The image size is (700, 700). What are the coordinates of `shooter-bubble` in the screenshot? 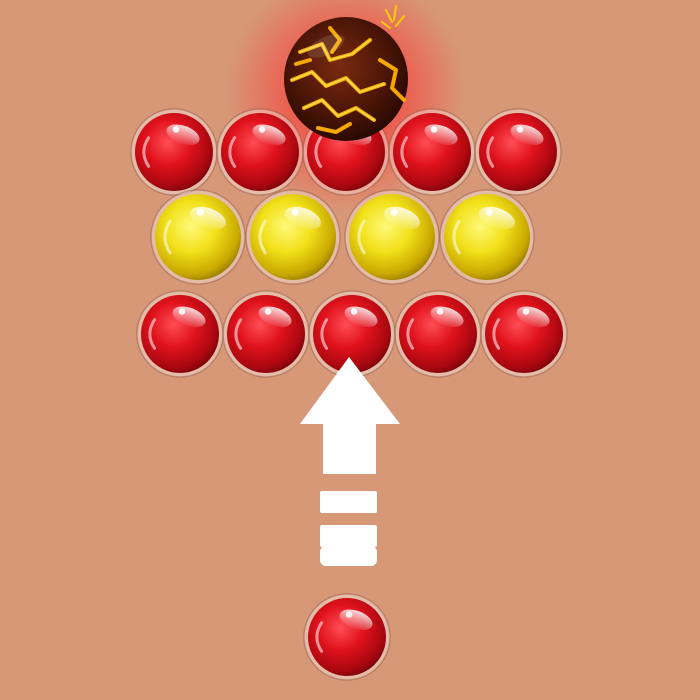 It's located at (347, 637).